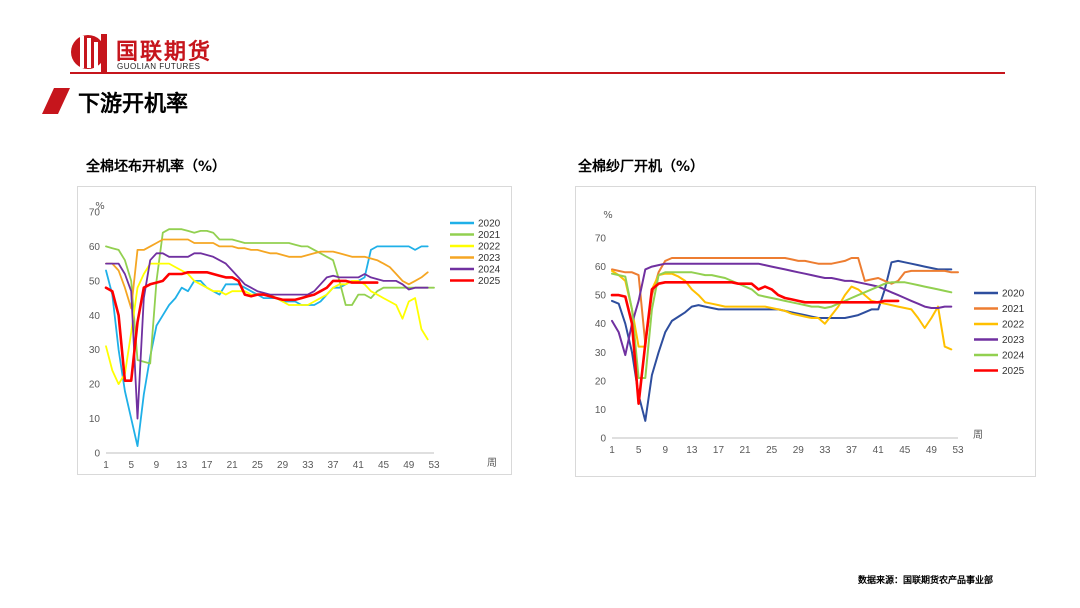 The width and height of the screenshot is (1080, 608). I want to click on logo-english-text: GUOLIAN FUTURES, so click(159, 66).